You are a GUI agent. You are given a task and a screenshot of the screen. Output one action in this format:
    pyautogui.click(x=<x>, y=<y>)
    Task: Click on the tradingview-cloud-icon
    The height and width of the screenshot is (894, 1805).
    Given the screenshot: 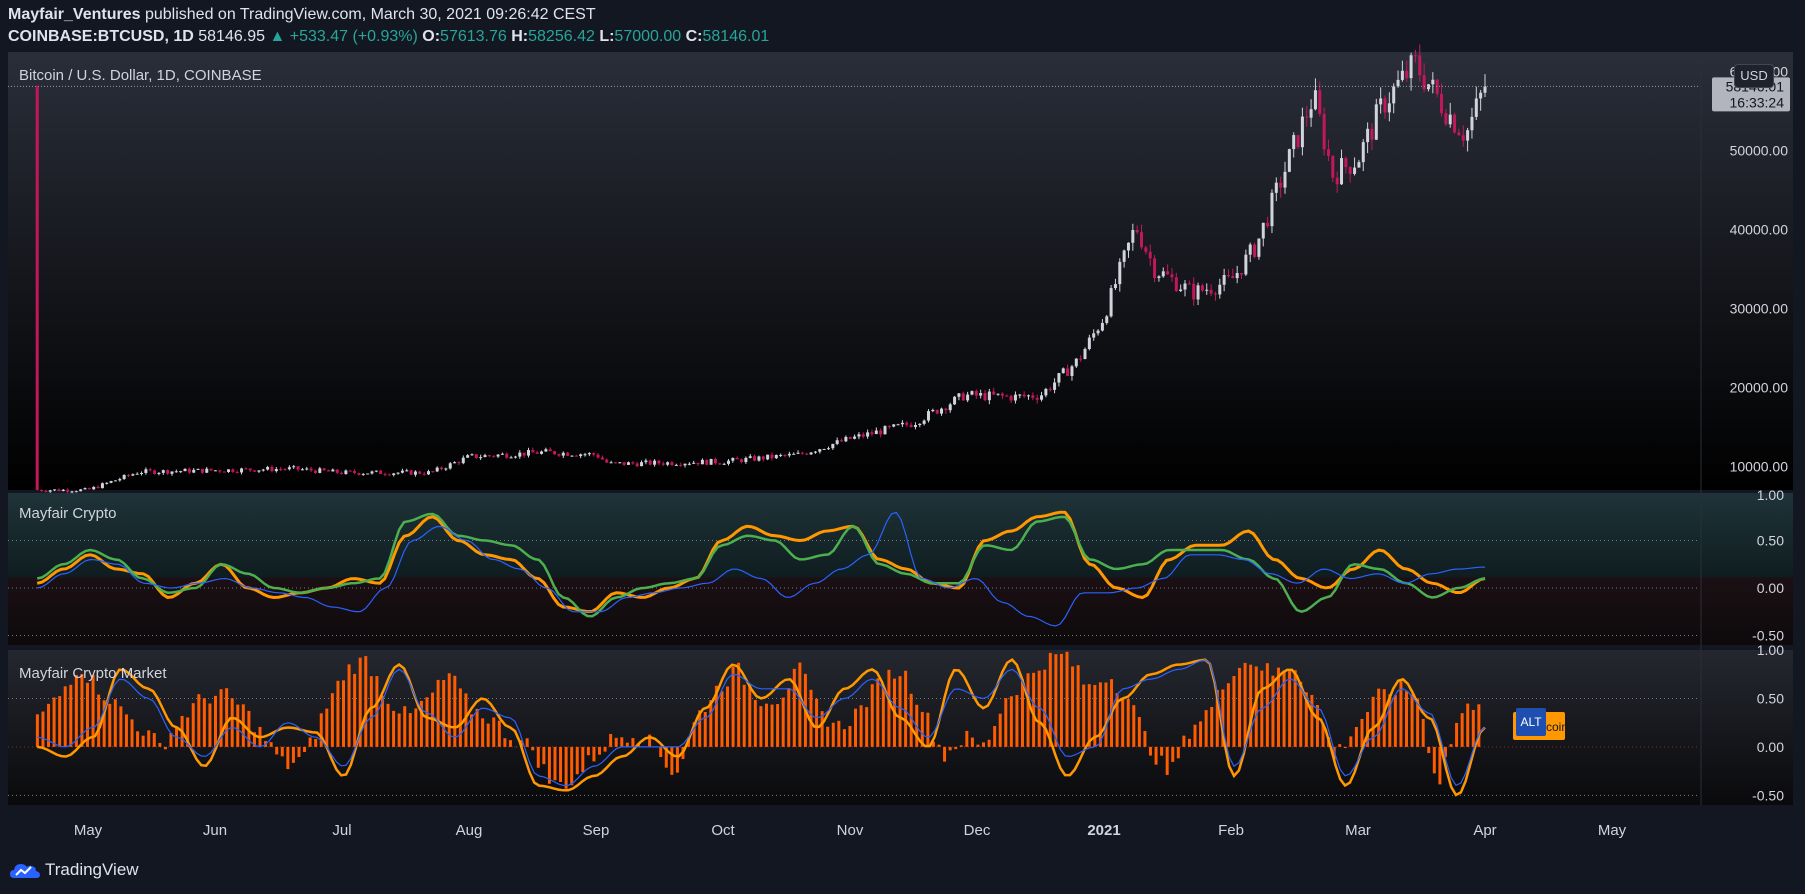 What is the action you would take?
    pyautogui.click(x=25, y=871)
    